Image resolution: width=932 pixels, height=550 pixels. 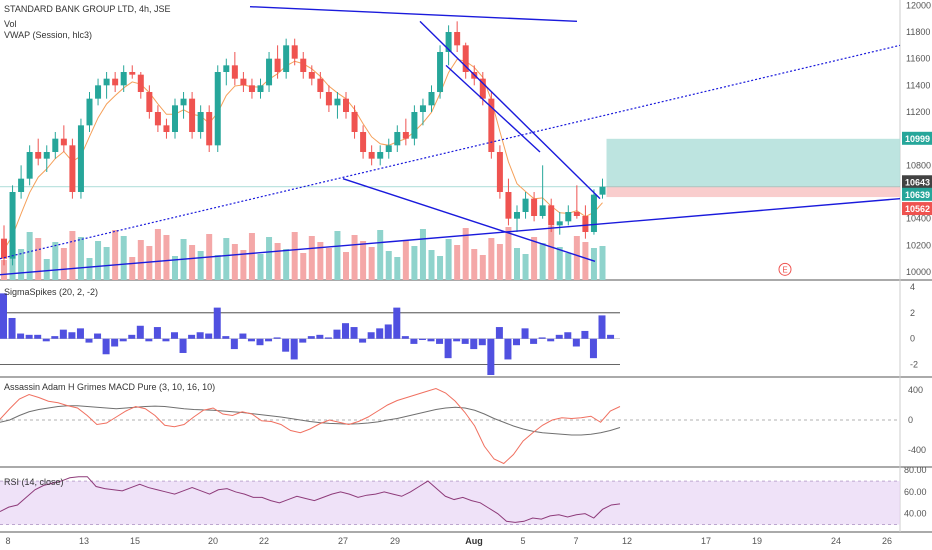 What do you see at coordinates (10, 24) in the screenshot?
I see `vol-label: Vol` at bounding box center [10, 24].